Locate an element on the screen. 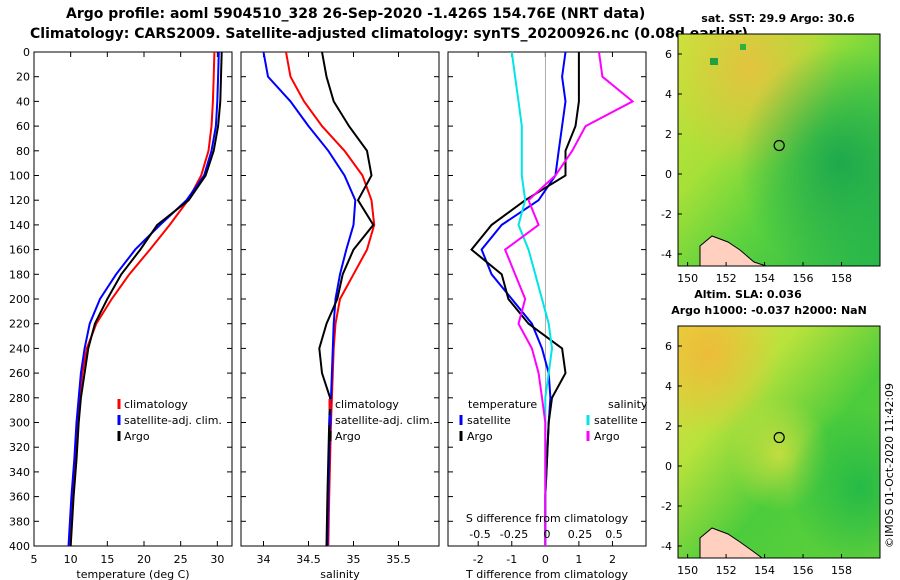 The image size is (900, 580). difference-xlabel: T difference from climatology is located at coordinates (546, 574).